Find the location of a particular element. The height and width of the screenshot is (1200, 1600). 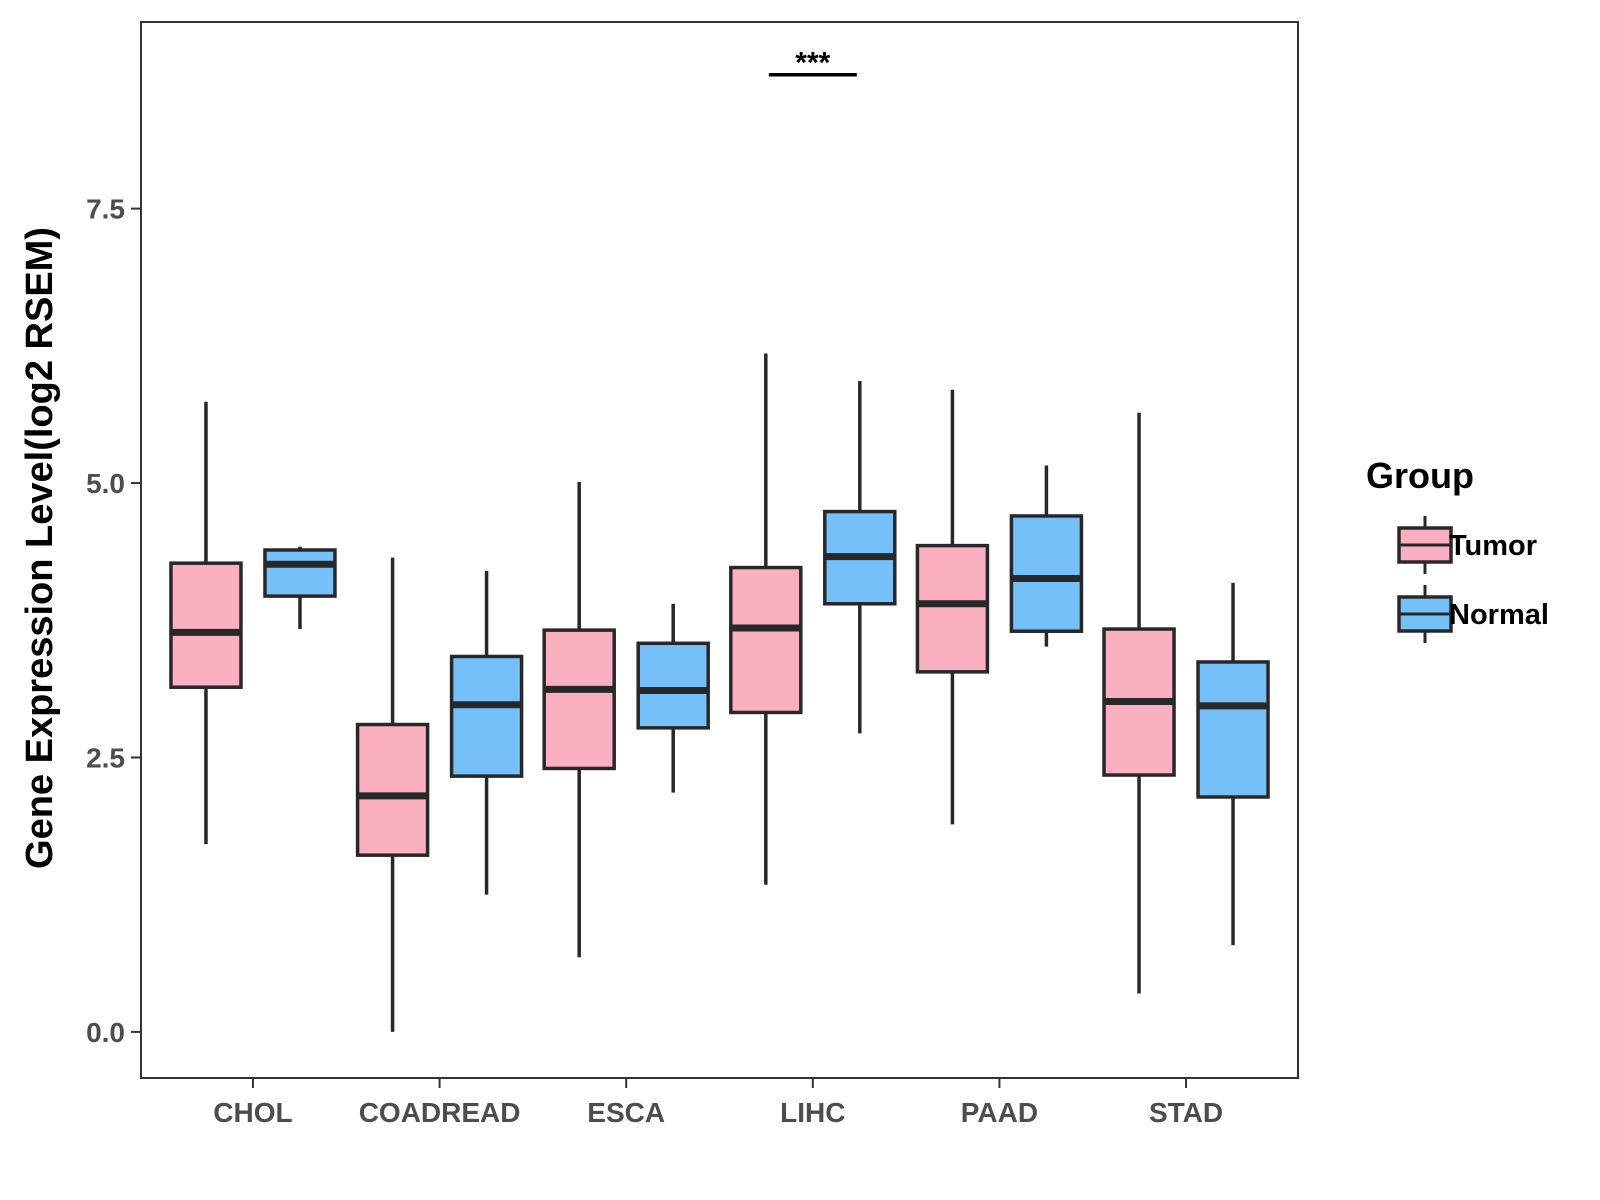

box-coadread-normal is located at coordinates (486, 716).